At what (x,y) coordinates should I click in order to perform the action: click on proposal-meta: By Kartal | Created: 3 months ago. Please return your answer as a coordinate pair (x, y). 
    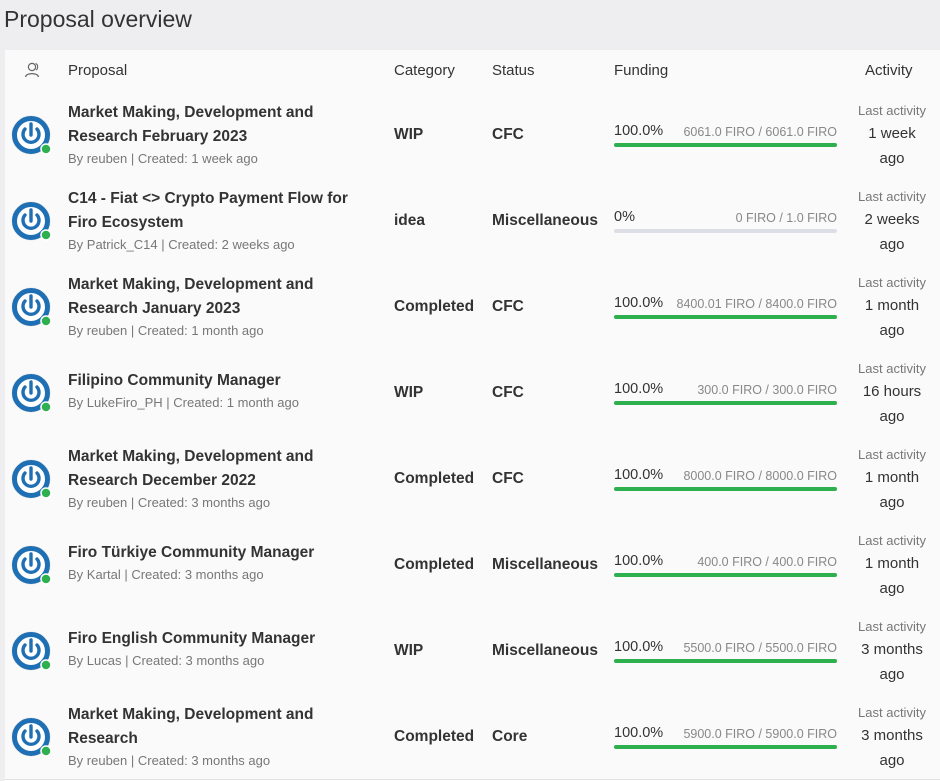
    Looking at the image, I should click on (166, 574).